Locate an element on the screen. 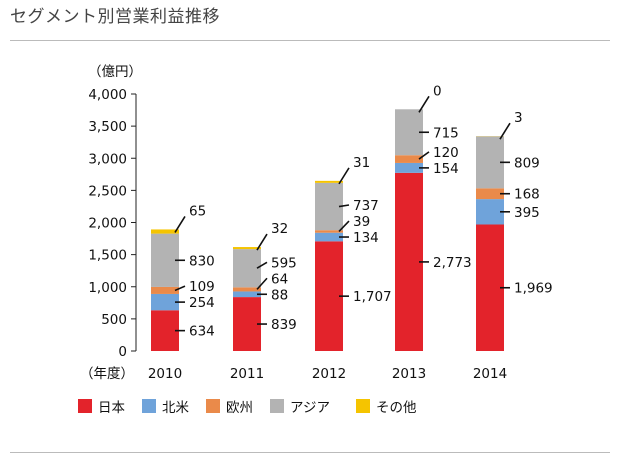 The height and width of the screenshot is (455, 622). page-title: セグメント別営業利益推移 is located at coordinates (115, 17).